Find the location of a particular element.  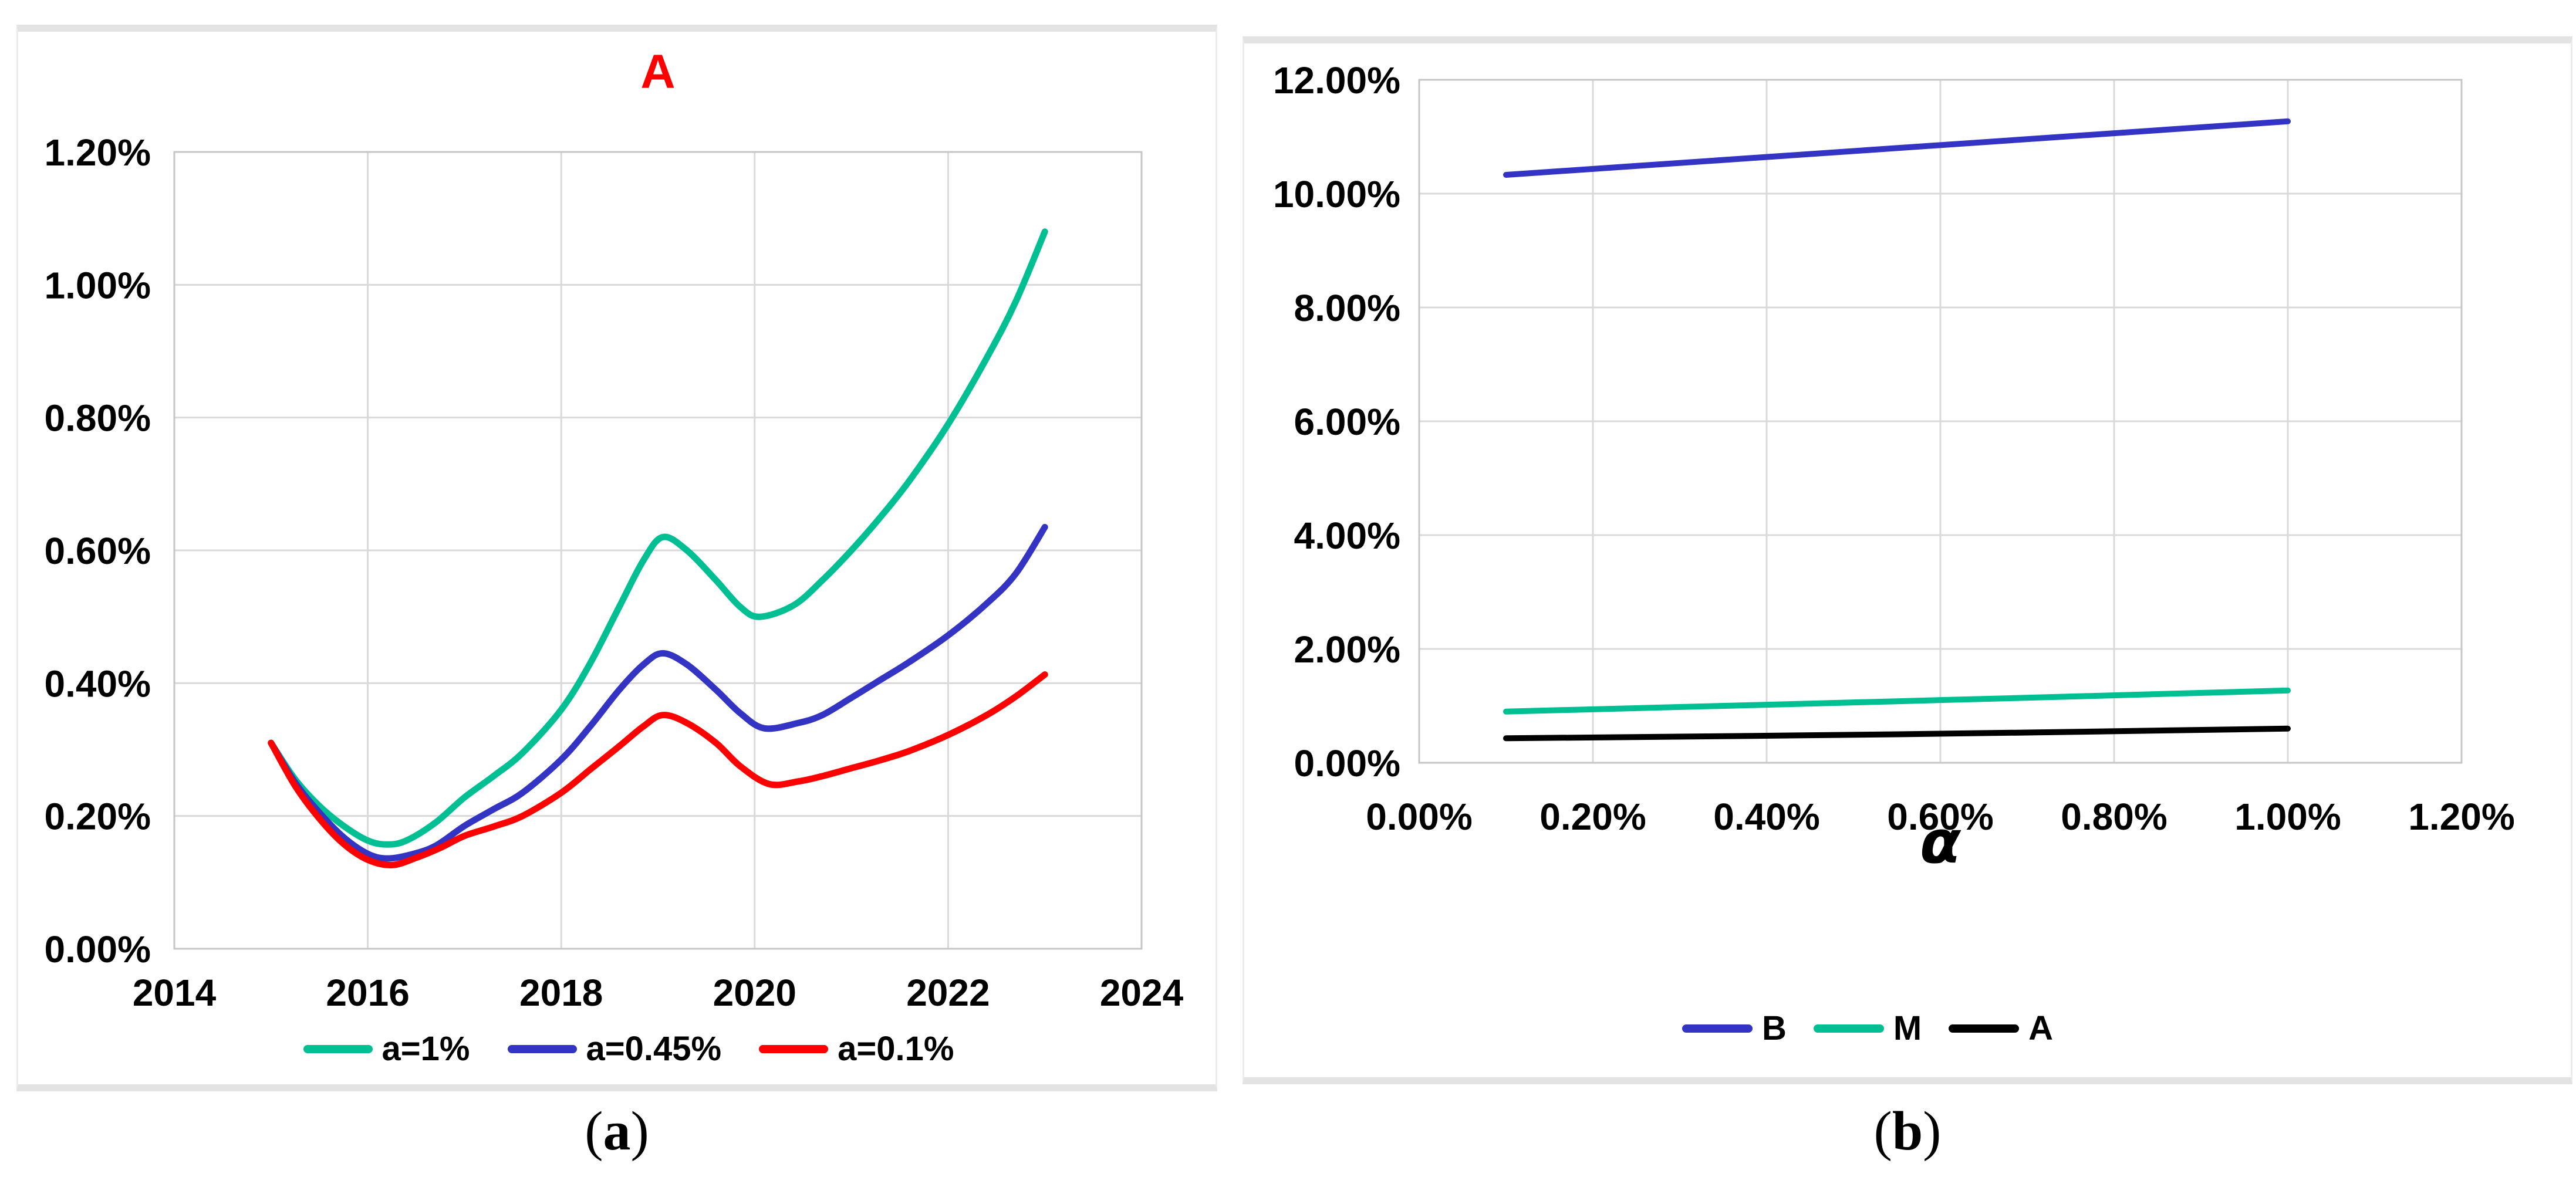

y-axis-tick-label: 0.60% is located at coordinates (98, 551).